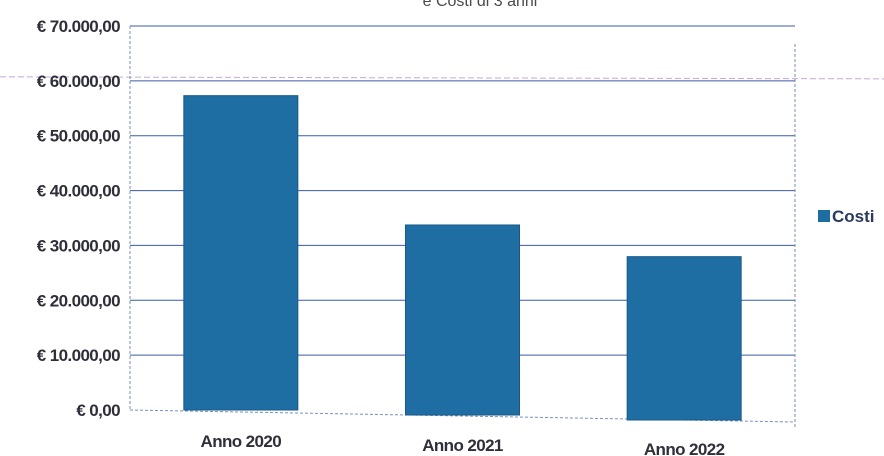  I want to click on legend-swatch-costi, so click(824, 216).